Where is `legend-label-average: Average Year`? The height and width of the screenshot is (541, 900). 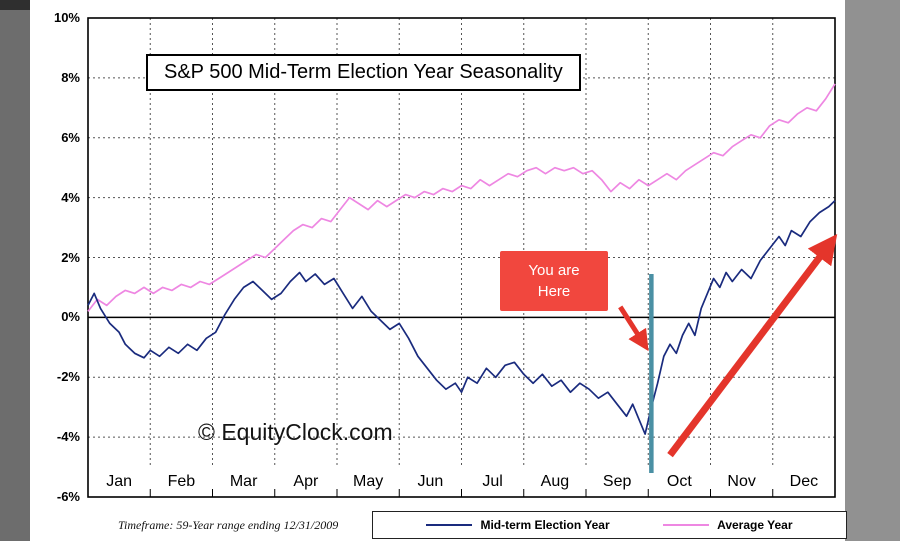 legend-label-average: Average Year is located at coordinates (755, 525).